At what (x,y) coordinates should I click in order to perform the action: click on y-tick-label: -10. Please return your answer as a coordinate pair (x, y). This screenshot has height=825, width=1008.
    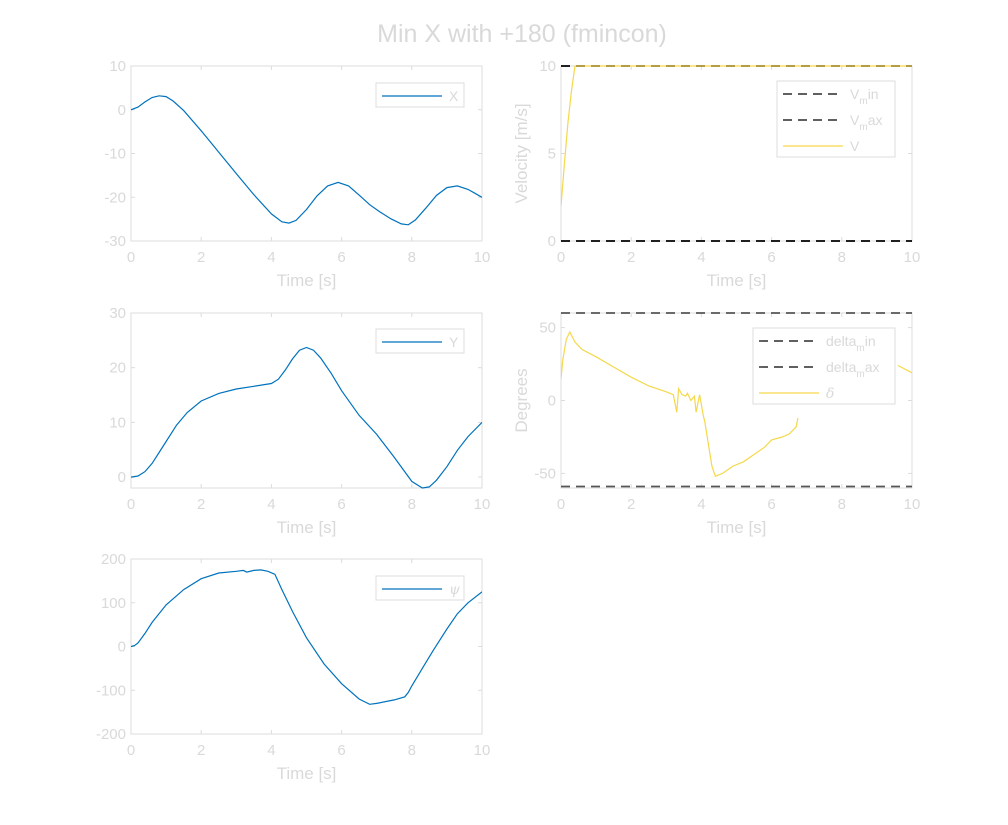
    Looking at the image, I should click on (115, 154).